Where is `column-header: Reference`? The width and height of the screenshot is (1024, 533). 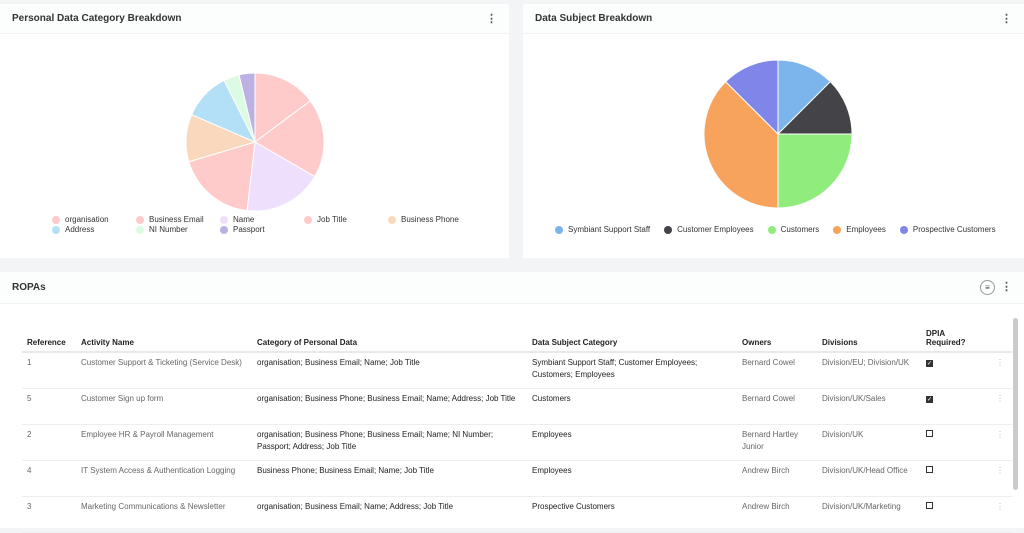 column-header: Reference is located at coordinates (49, 335).